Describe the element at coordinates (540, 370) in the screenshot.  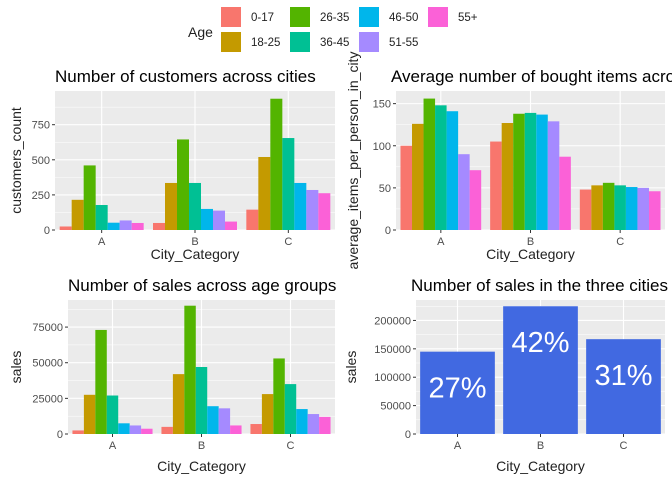
I see `bar-b` at that location.